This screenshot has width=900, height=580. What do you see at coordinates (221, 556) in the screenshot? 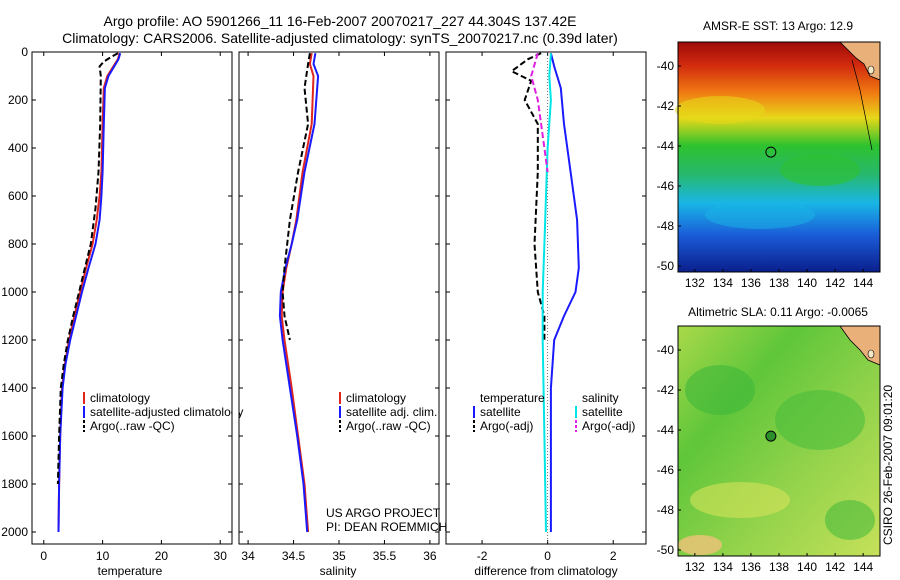
I see `xtick-label: 30` at bounding box center [221, 556].